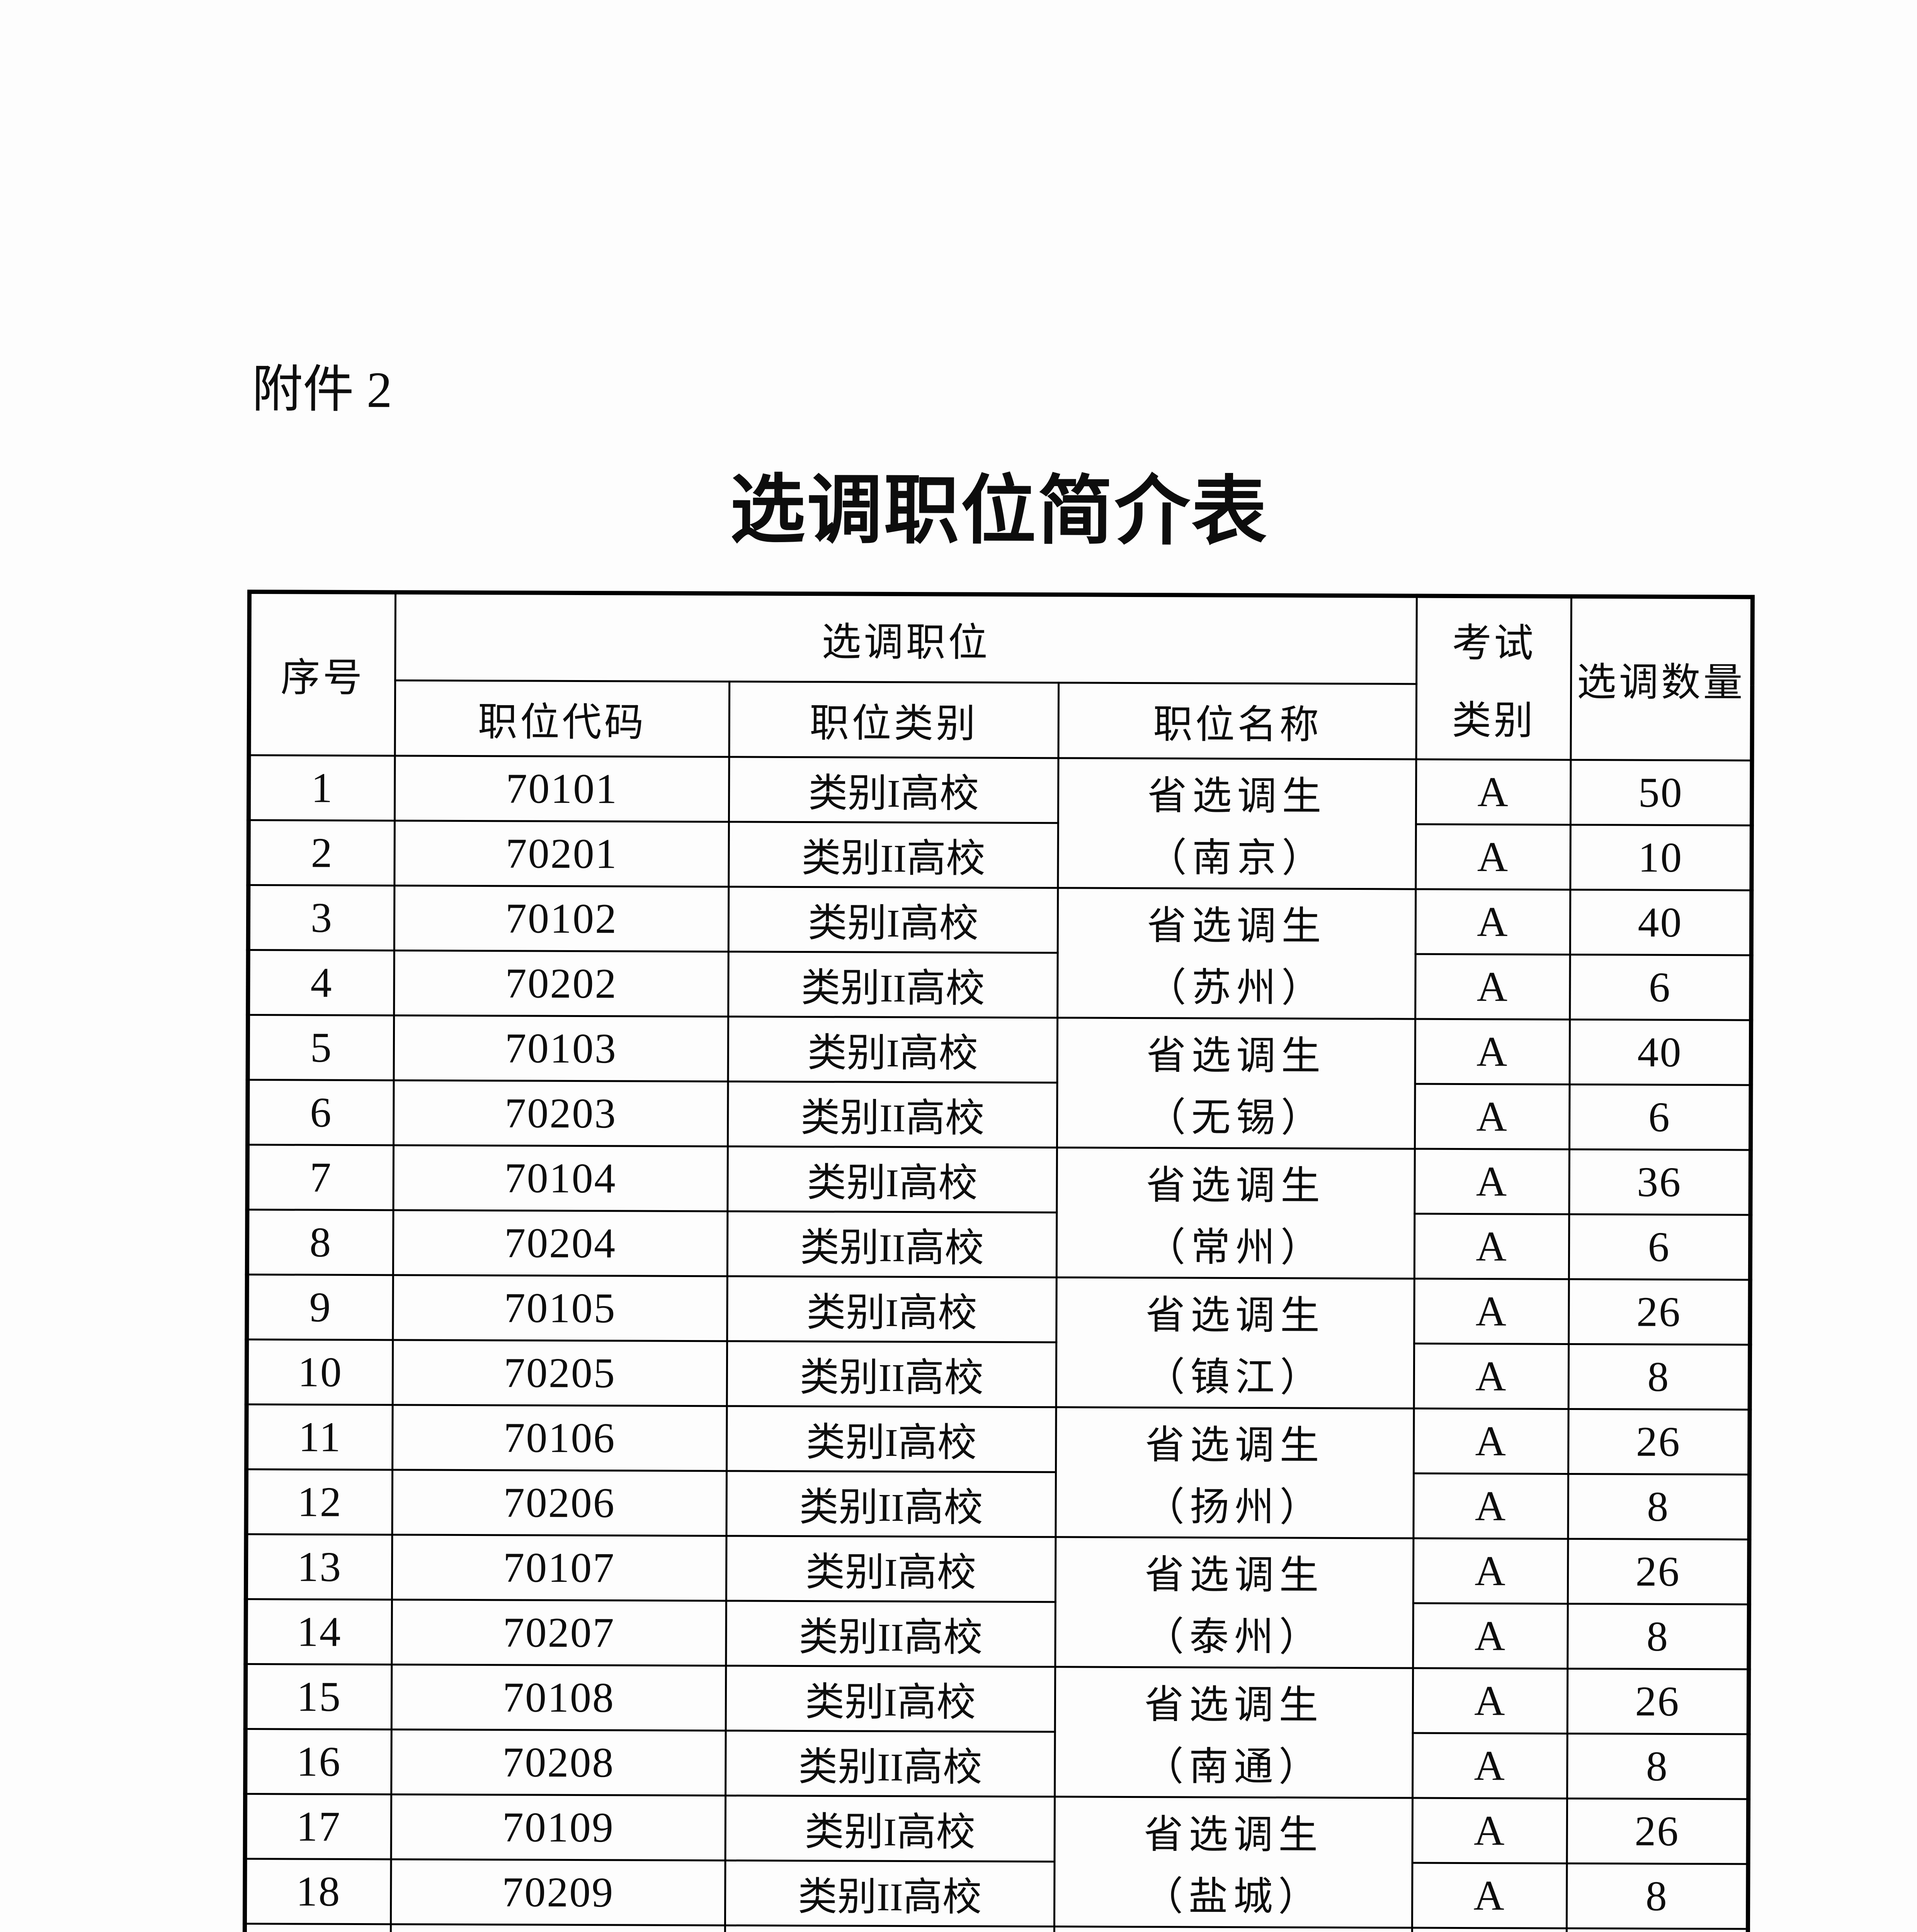 The height and width of the screenshot is (1932, 1917). I want to click on cell-name-stack: 省选调生 （扬州）, so click(1234, 1473).